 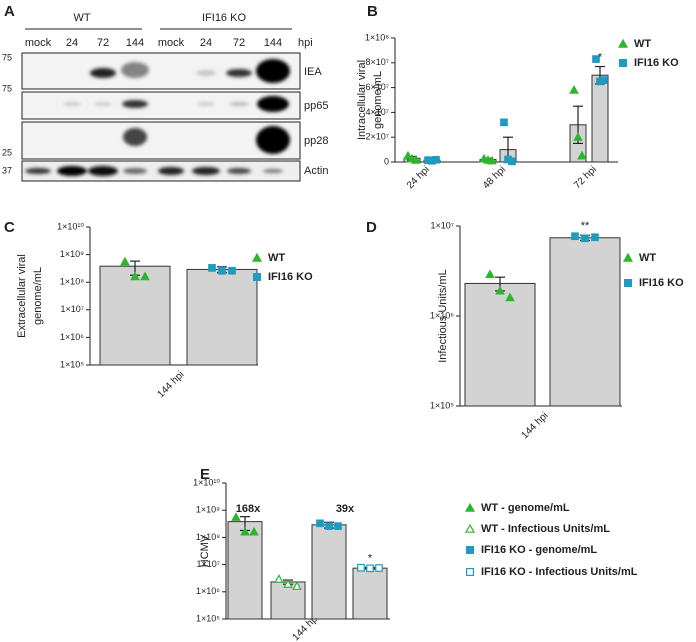 I want to click on panel-label: E, so click(x=205, y=474).